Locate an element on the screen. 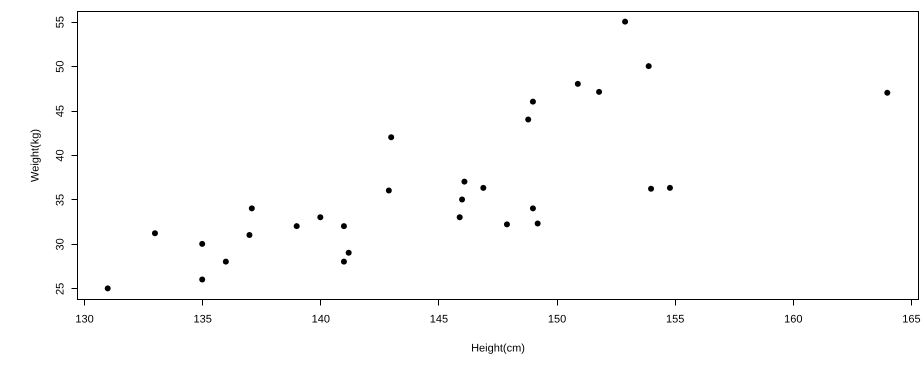 This screenshot has width=922, height=390. x-tick-label: 140 is located at coordinates (321, 320).